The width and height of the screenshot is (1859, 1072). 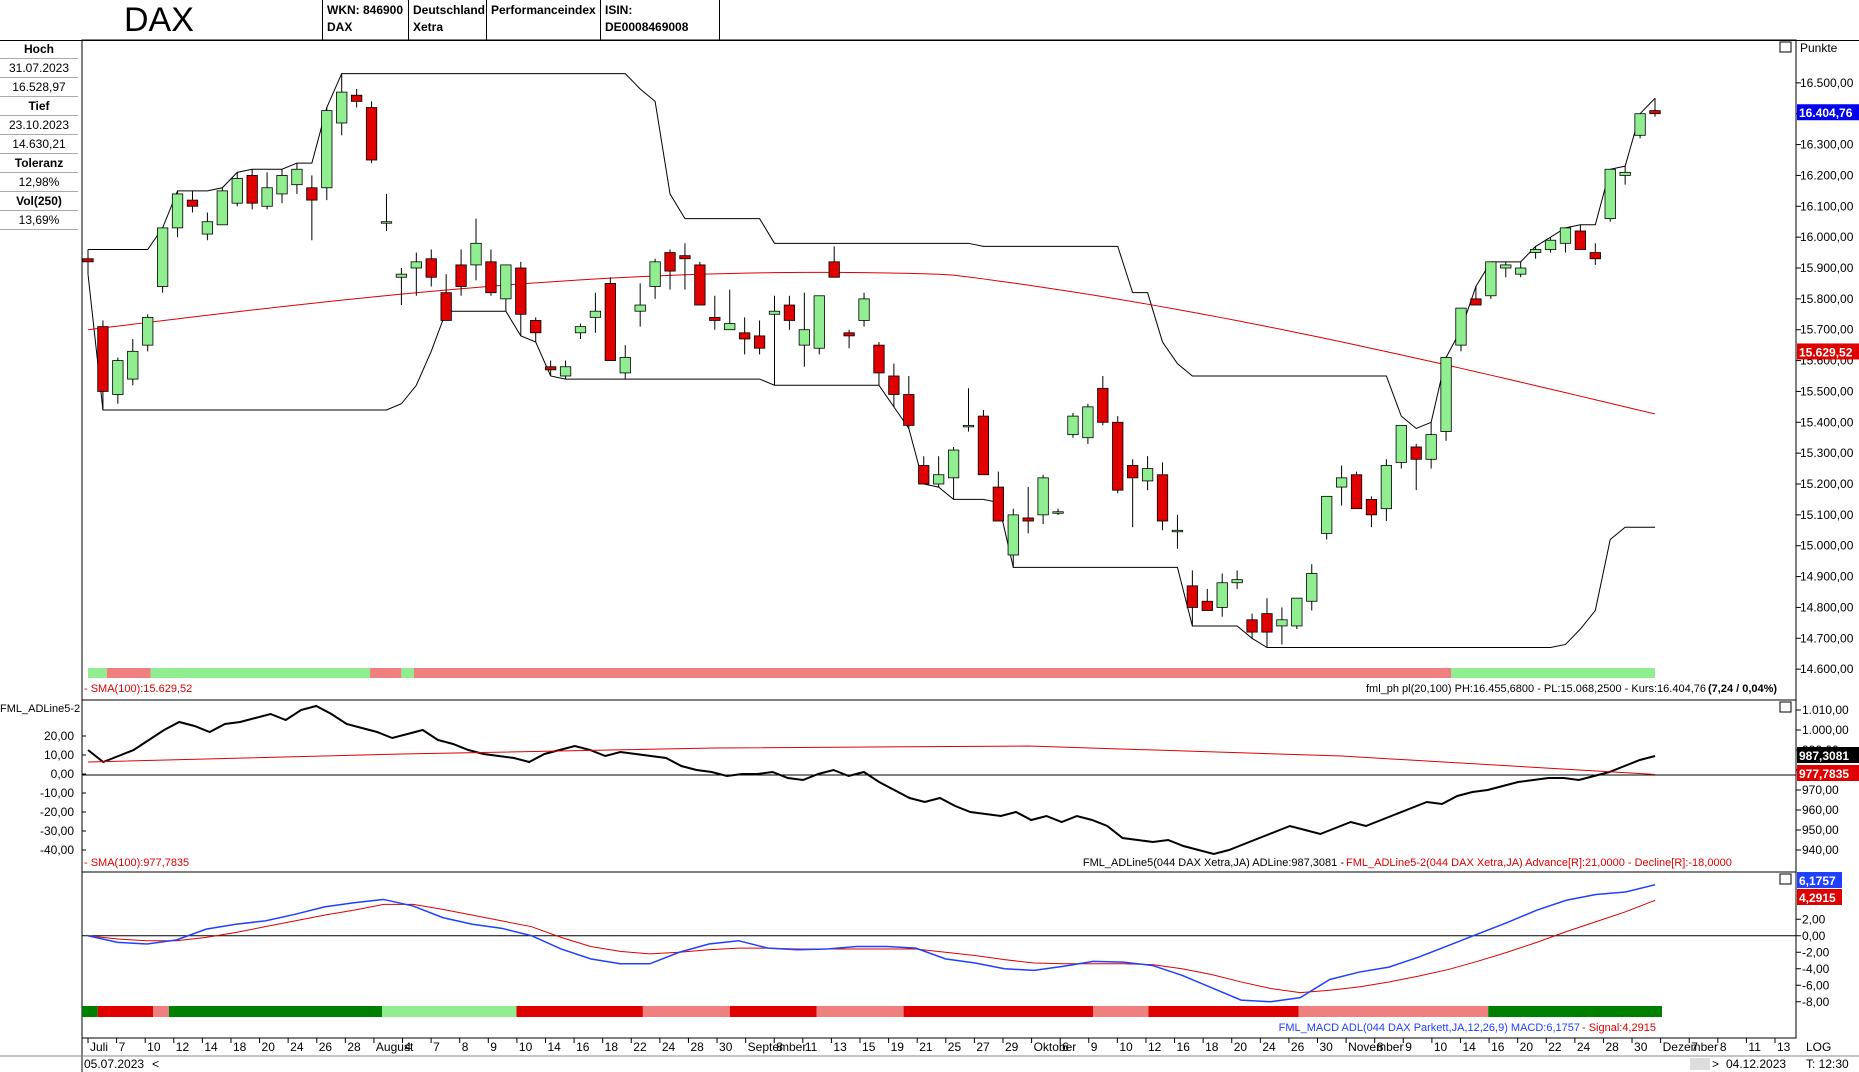 I want to click on tolerance-label: Toleranz, so click(x=39, y=163).